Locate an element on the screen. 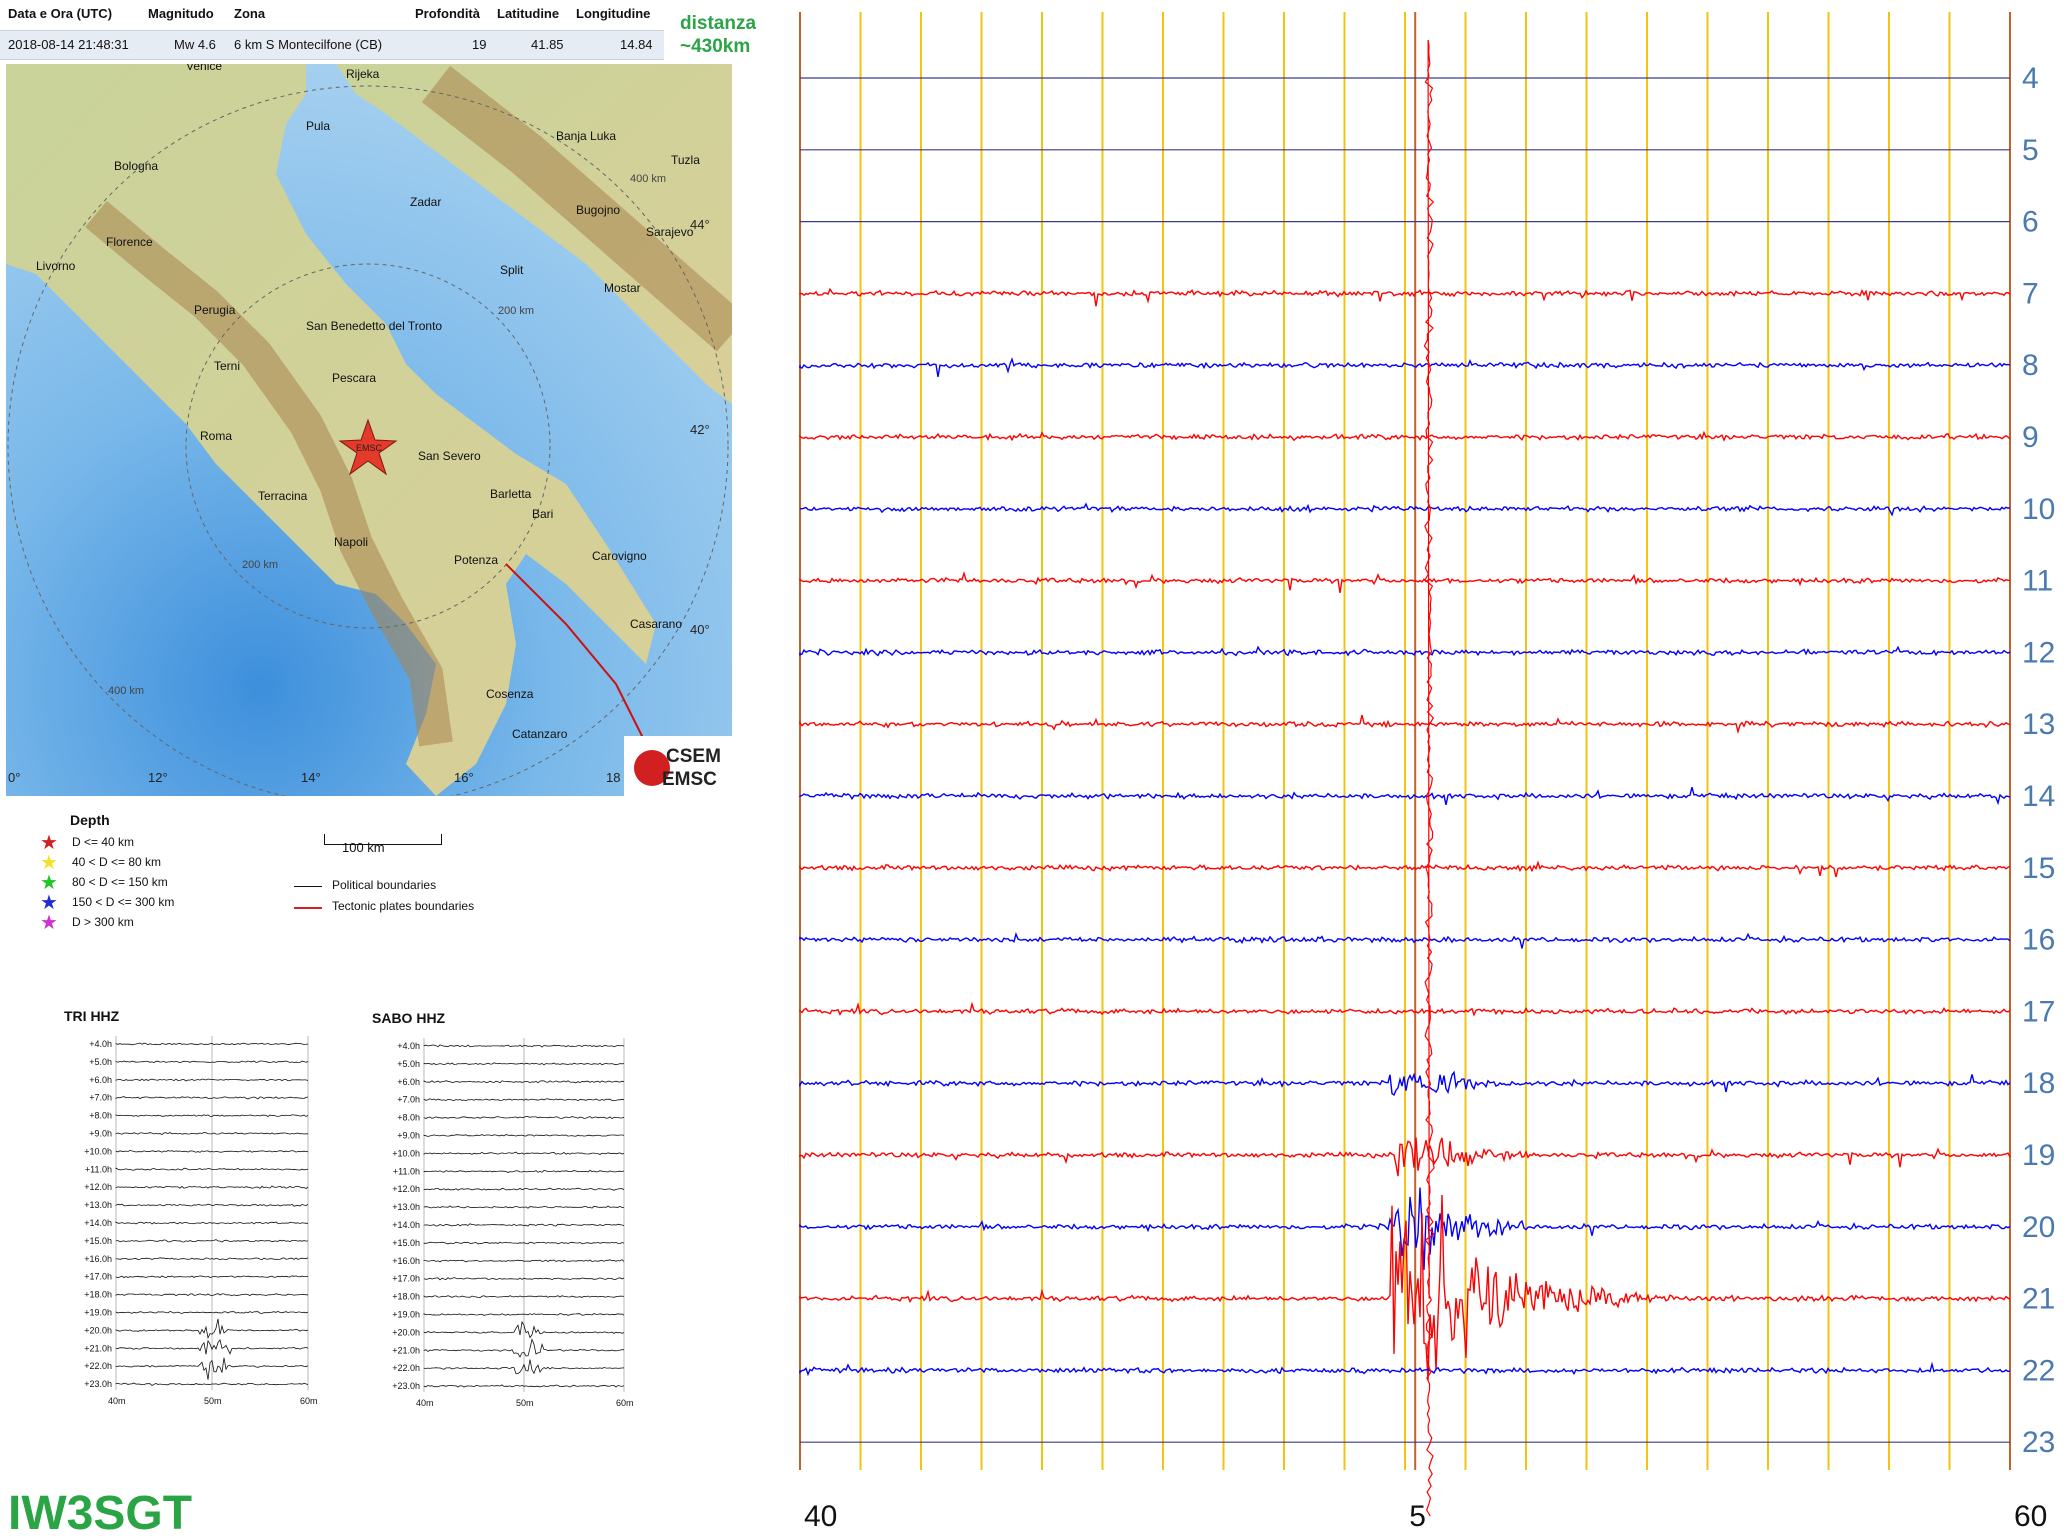 The image size is (2066, 1540). scale-bar-label: 100 km is located at coordinates (363, 847).